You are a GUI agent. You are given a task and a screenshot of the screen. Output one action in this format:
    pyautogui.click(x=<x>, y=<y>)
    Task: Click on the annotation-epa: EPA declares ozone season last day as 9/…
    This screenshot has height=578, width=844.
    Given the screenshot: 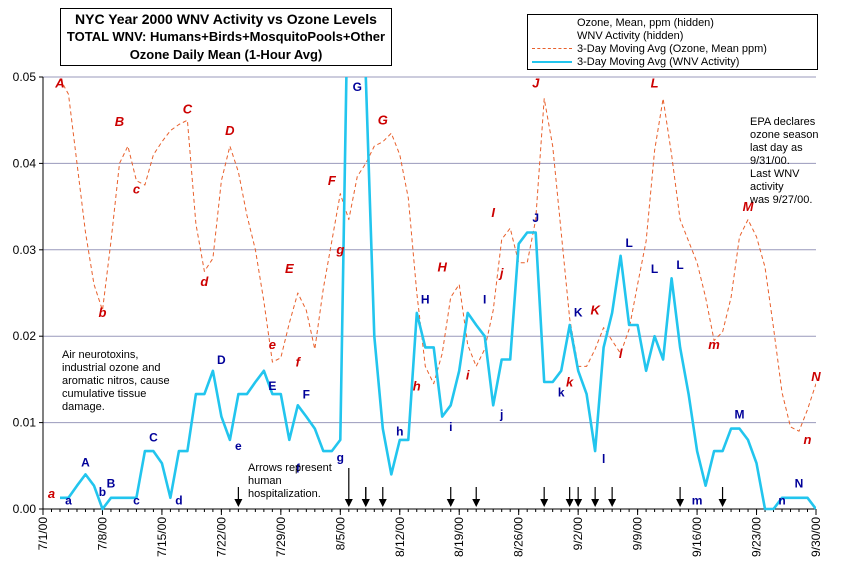 What is the action you would take?
    pyautogui.click(x=784, y=161)
    